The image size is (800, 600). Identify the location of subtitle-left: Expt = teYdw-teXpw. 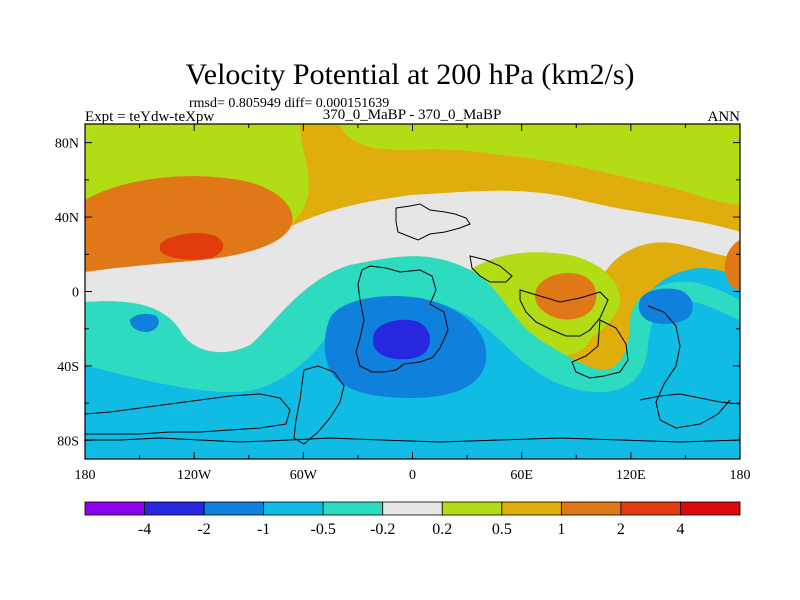
(149, 117).